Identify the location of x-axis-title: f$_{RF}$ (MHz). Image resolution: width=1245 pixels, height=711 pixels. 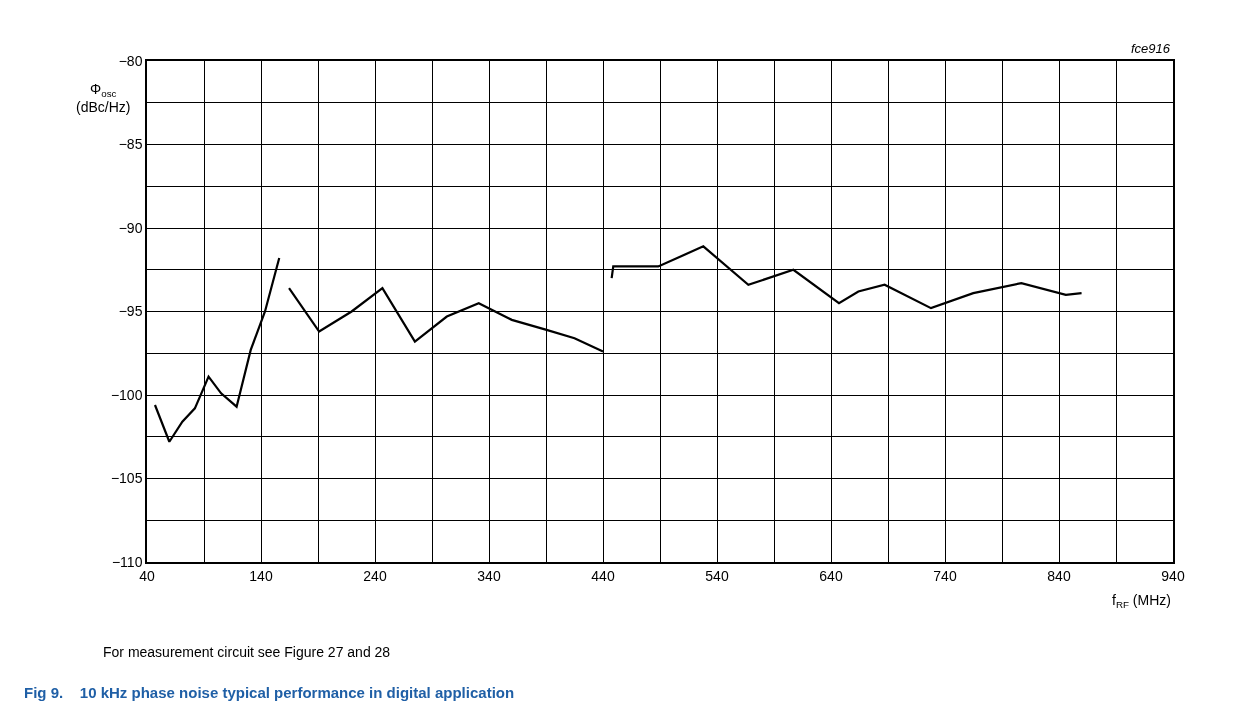
(1141, 601).